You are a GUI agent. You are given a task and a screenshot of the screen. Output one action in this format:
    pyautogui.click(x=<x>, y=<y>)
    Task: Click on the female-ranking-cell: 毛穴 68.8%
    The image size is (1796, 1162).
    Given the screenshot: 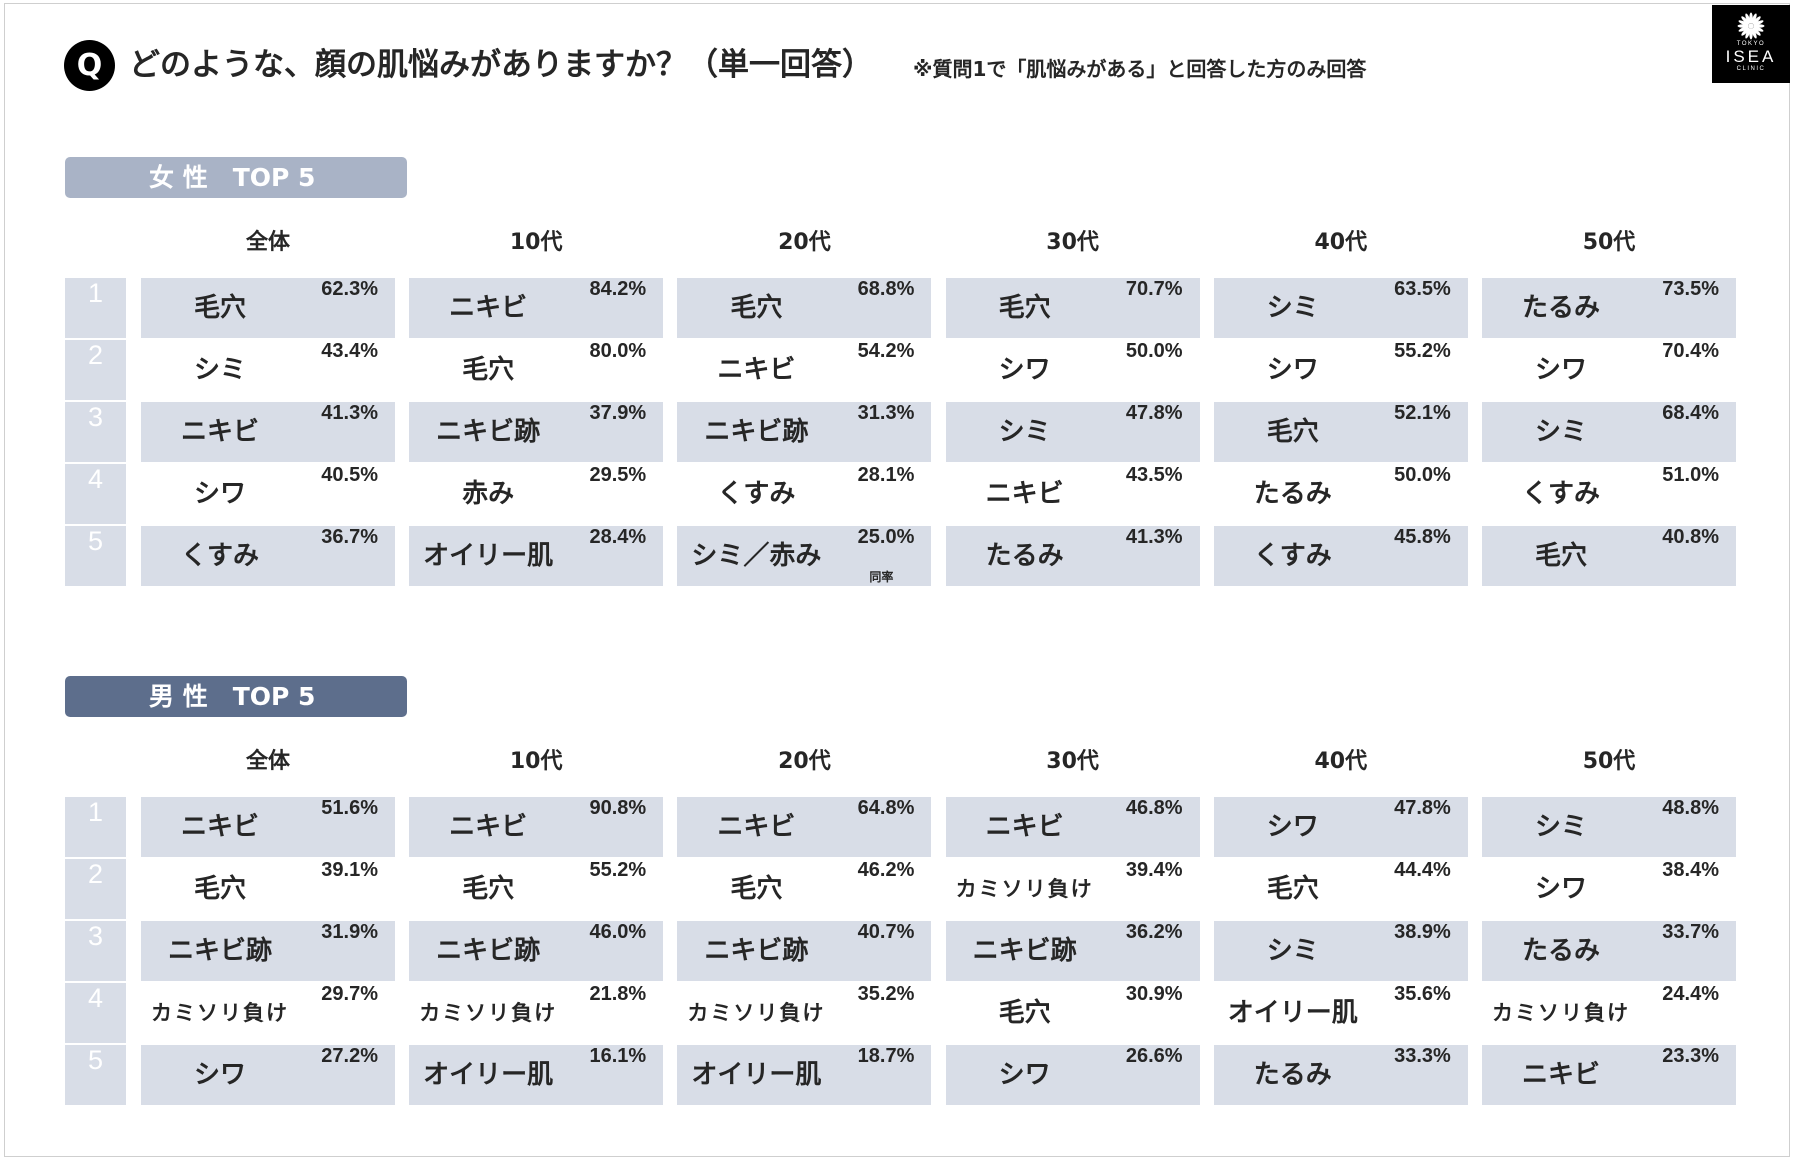 What is the action you would take?
    pyautogui.click(x=804, y=308)
    